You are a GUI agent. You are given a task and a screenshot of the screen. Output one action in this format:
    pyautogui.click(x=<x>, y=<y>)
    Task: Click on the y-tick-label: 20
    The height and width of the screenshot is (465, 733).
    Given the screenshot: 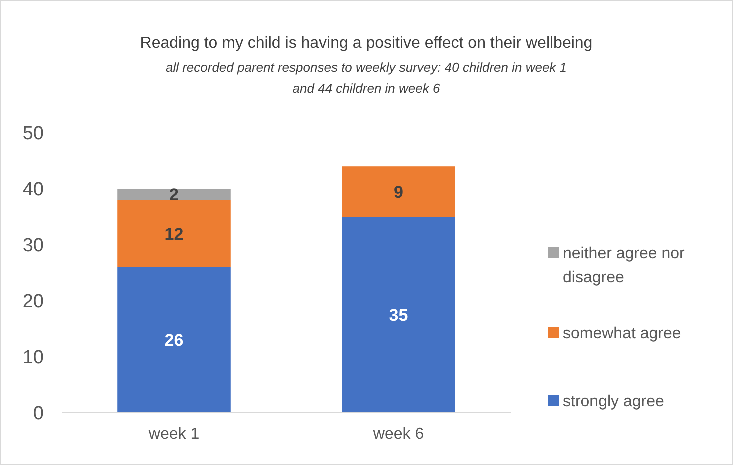 What is the action you would take?
    pyautogui.click(x=33, y=302)
    